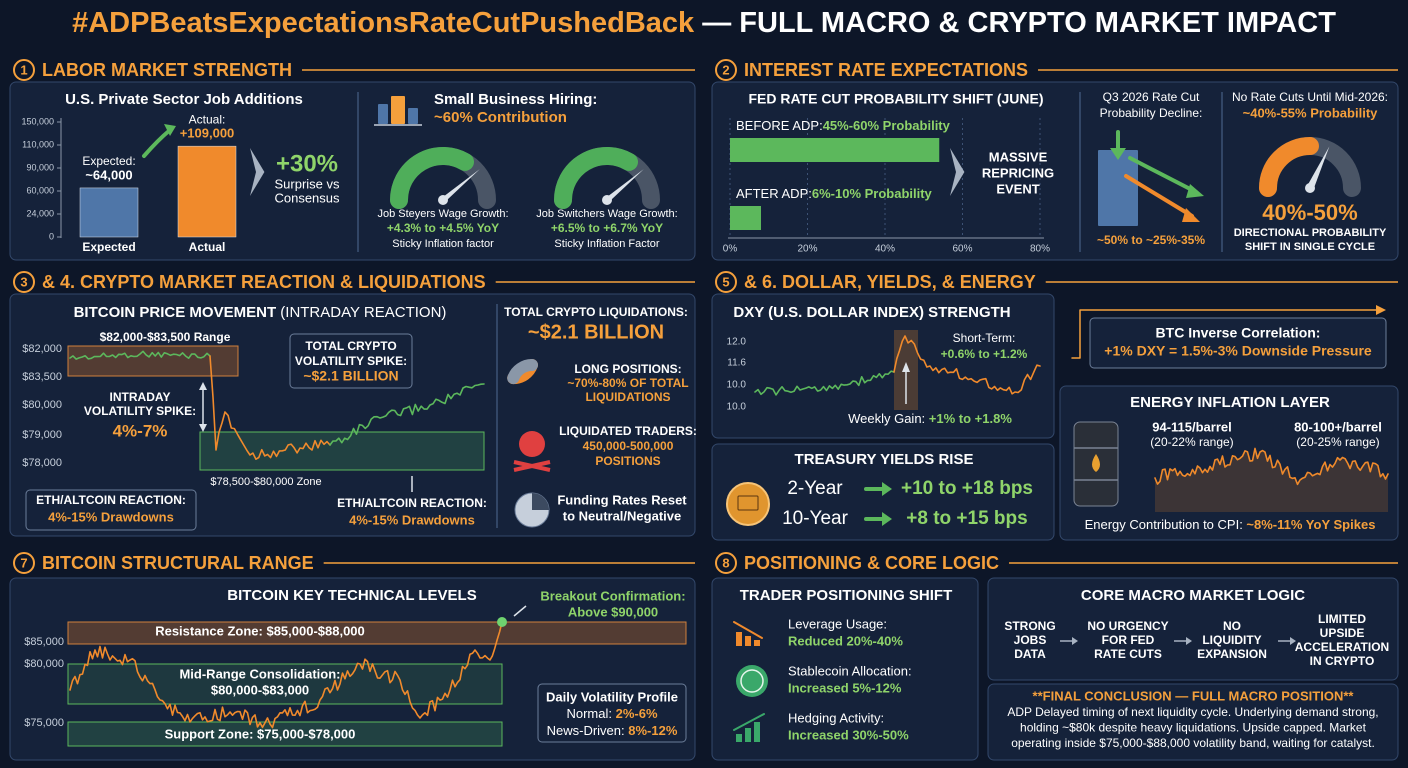  I want to click on value-caption: Expected:, so click(108, 161).